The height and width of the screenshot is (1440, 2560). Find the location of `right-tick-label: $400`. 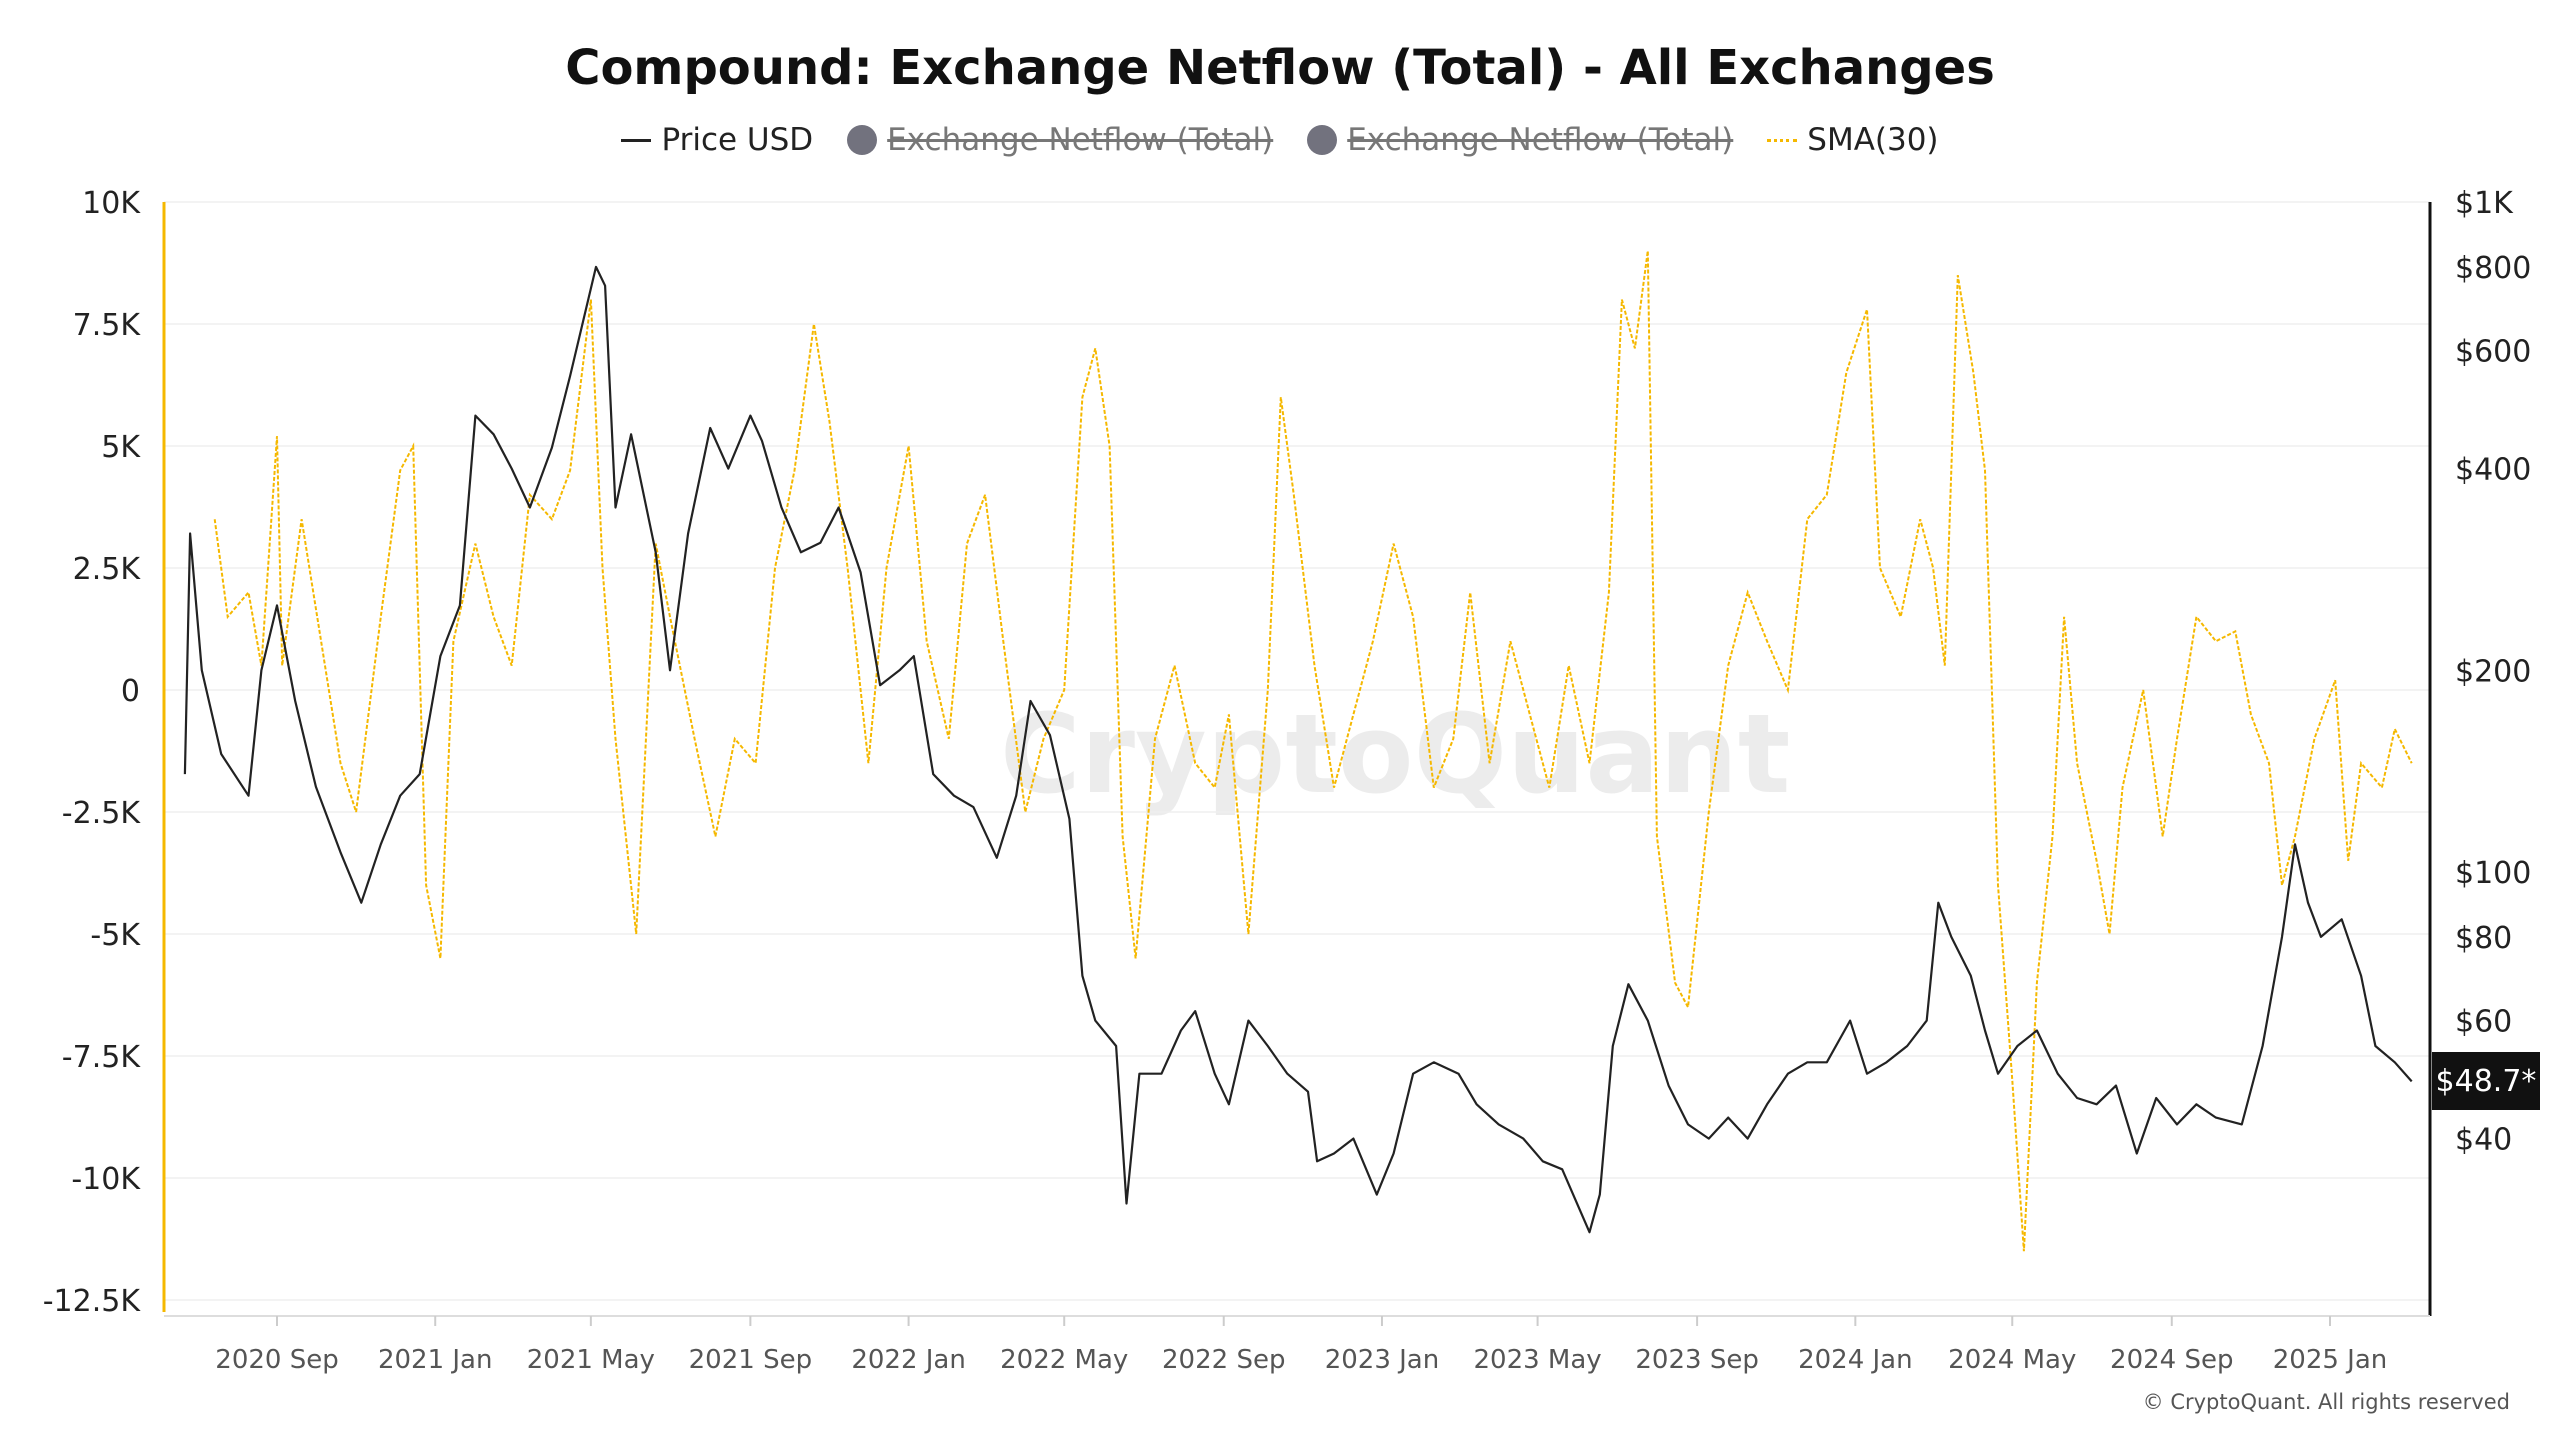

right-tick-label: $400 is located at coordinates (2493, 470).